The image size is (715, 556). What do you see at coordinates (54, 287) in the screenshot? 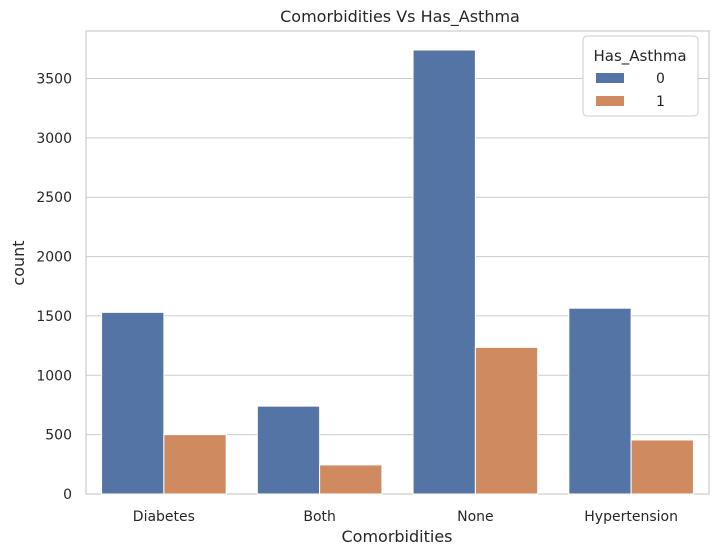
I see `y-tick-labels: 0 500 1000 1500 2000 2500 3000 3500` at bounding box center [54, 287].